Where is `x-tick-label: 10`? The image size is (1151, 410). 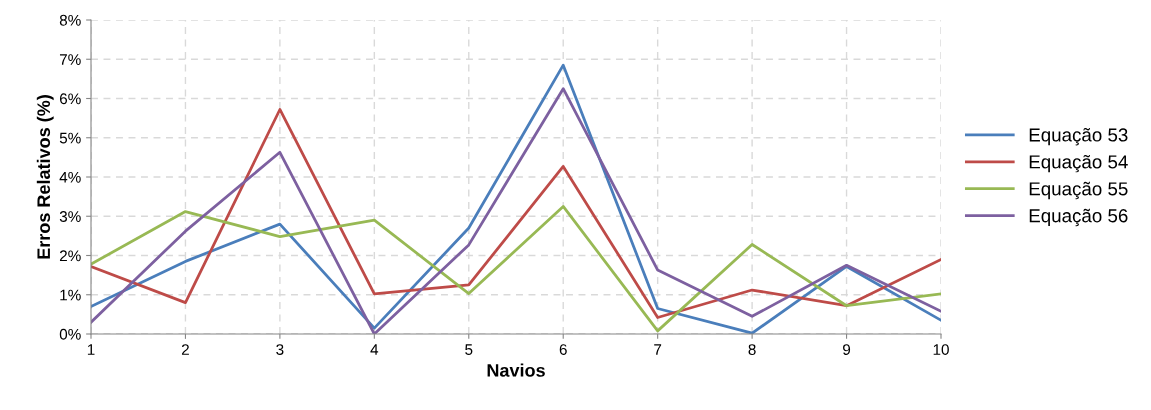
x-tick-label: 10 is located at coordinates (941, 349).